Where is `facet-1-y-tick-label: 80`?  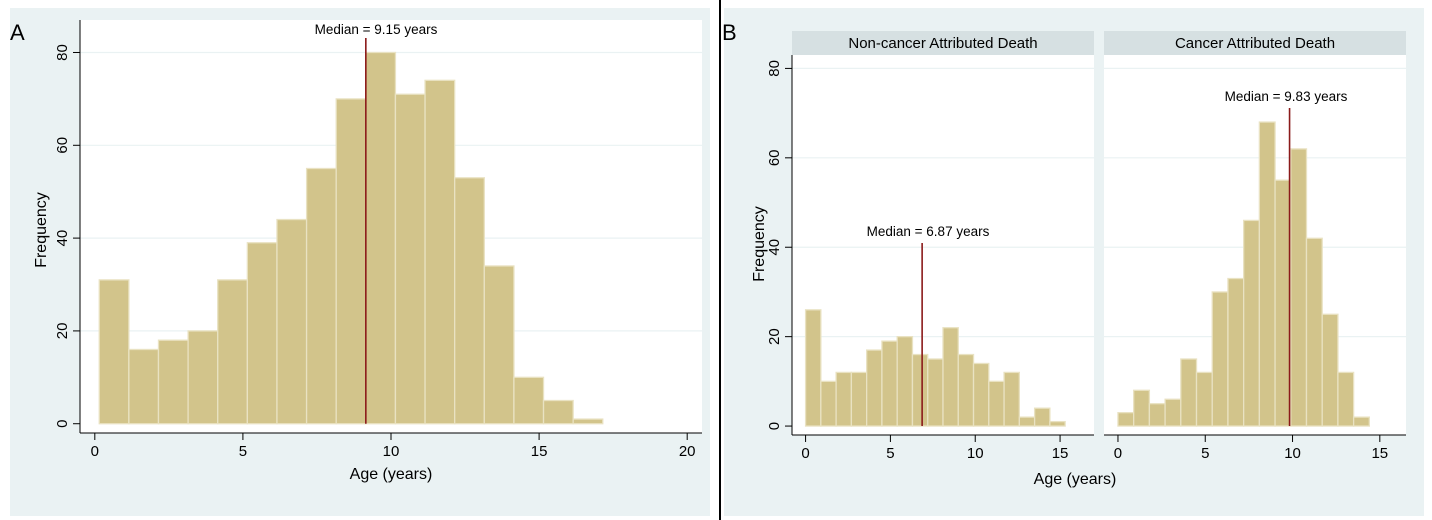
facet-1-y-tick-label: 80 is located at coordinates (774, 68).